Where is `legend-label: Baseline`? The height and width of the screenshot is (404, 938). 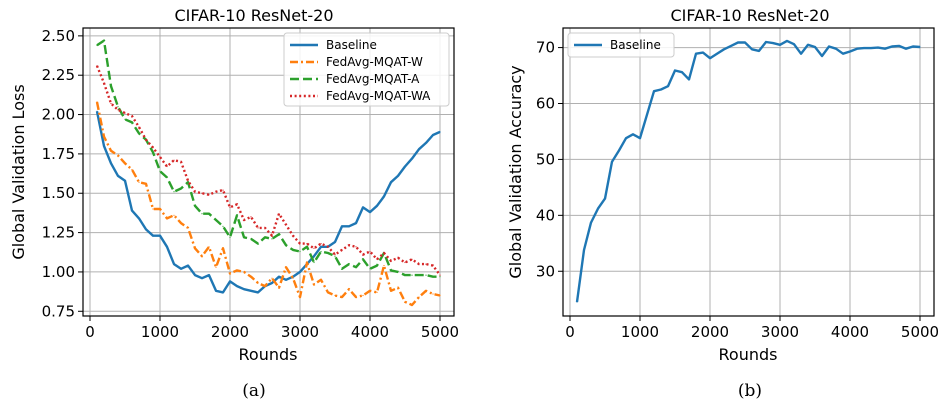
legend-label: Baseline is located at coordinates (635, 45).